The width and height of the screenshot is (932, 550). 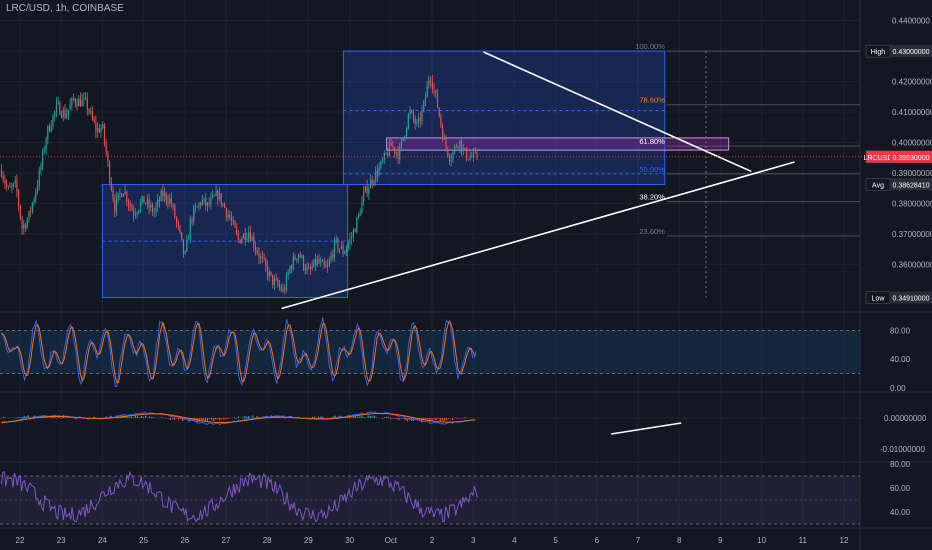 I want to click on stoch-tick-label: 0.00, so click(x=898, y=388).